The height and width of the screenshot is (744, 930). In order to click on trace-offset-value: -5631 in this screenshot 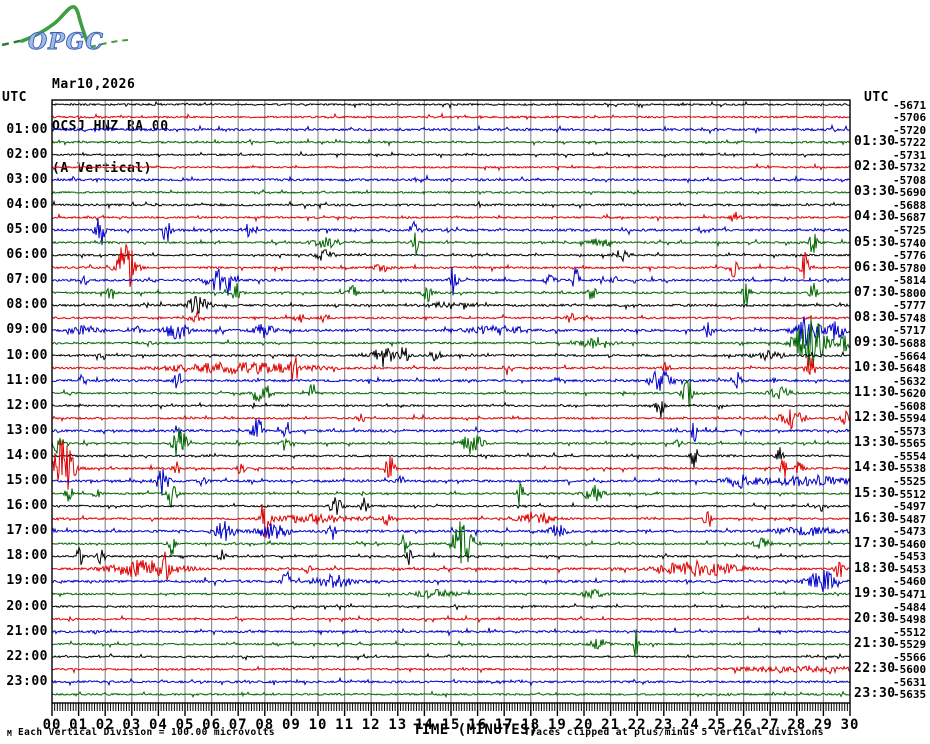, I will do `click(910, 682)`.